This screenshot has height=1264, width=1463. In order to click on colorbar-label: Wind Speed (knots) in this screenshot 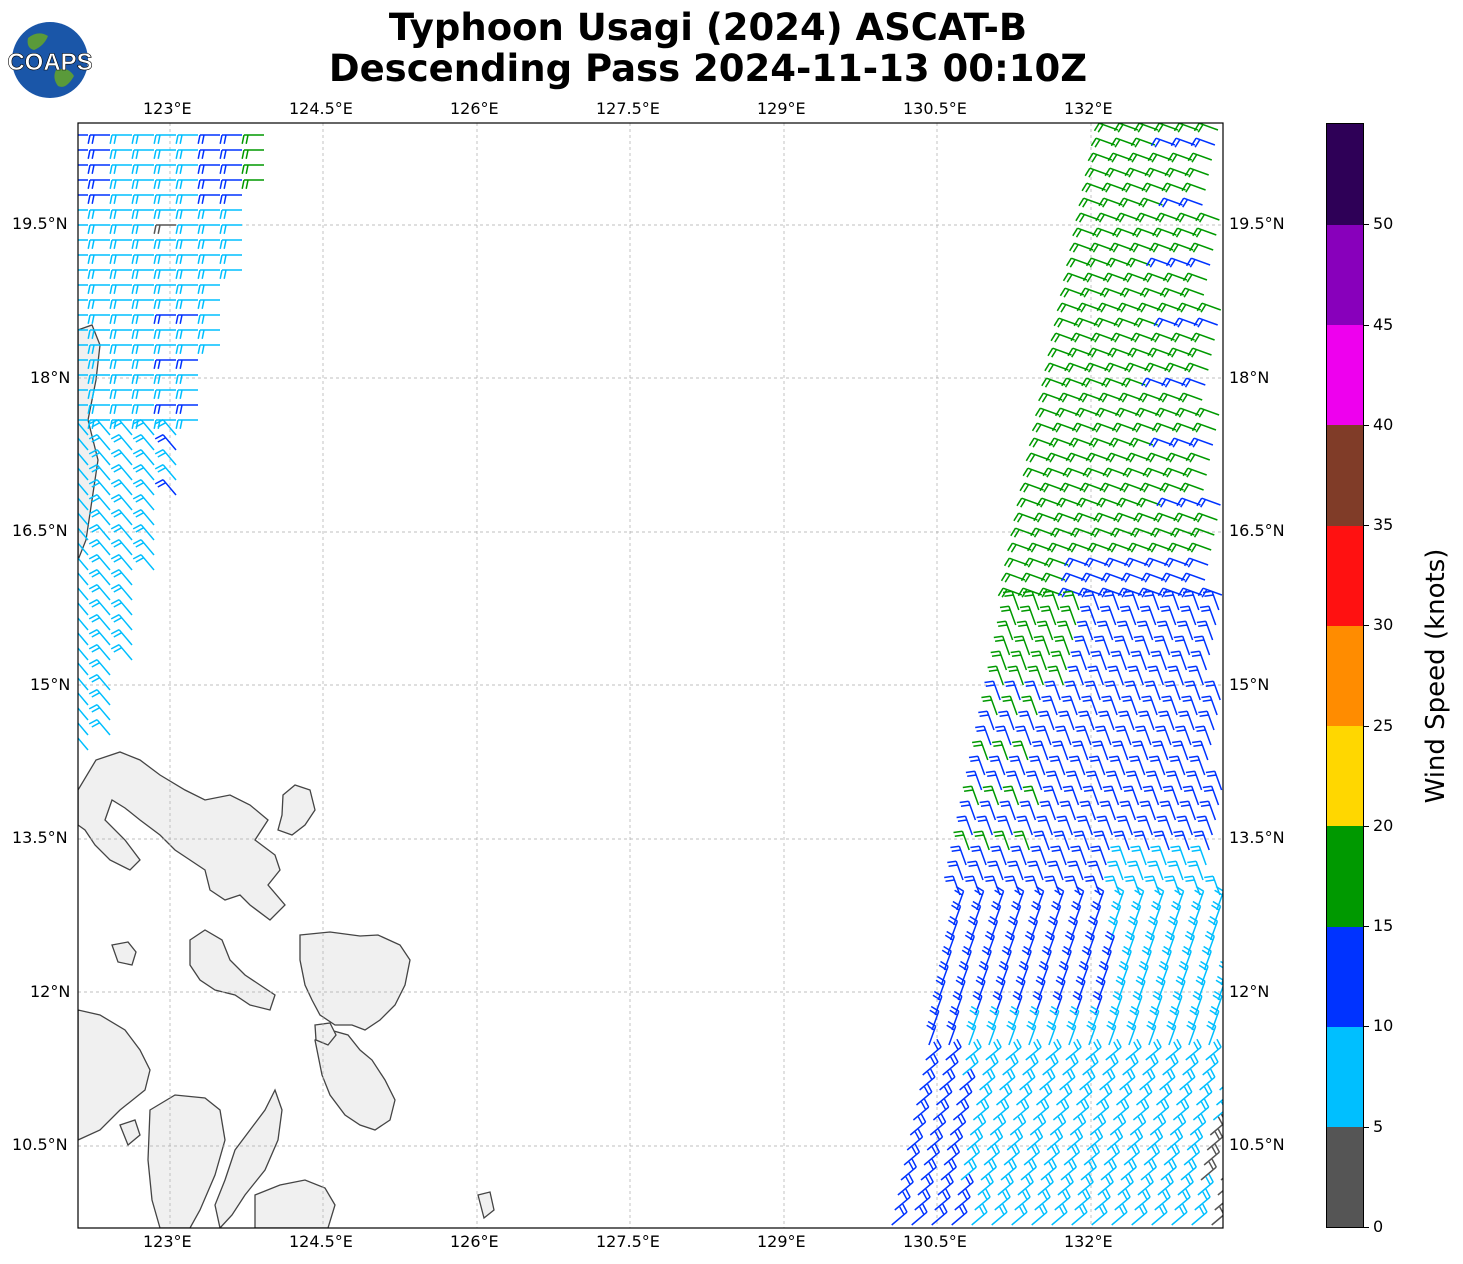, I will do `click(1436, 676)`.